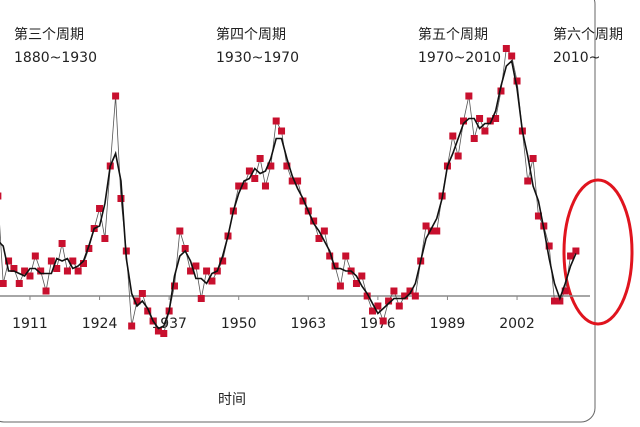 The image size is (640, 427). I want to click on x-tick-label: 1911, so click(30, 324).